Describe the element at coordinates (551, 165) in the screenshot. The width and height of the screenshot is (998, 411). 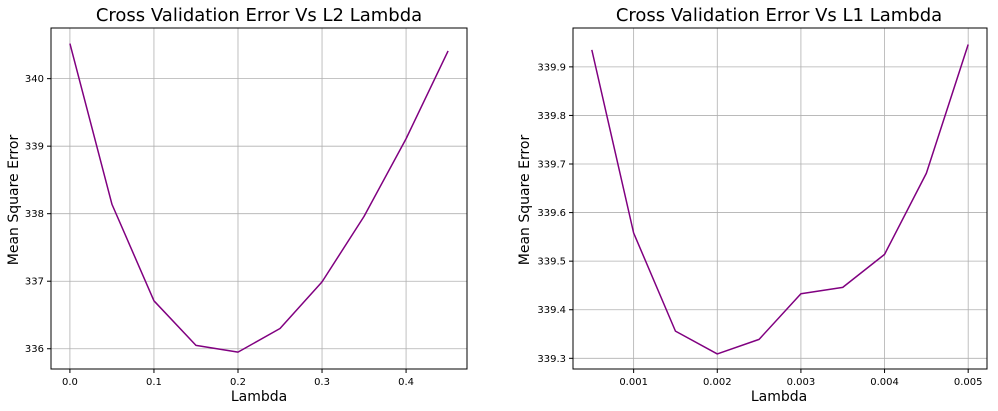
I see `y-tick-label: 339.7` at that location.